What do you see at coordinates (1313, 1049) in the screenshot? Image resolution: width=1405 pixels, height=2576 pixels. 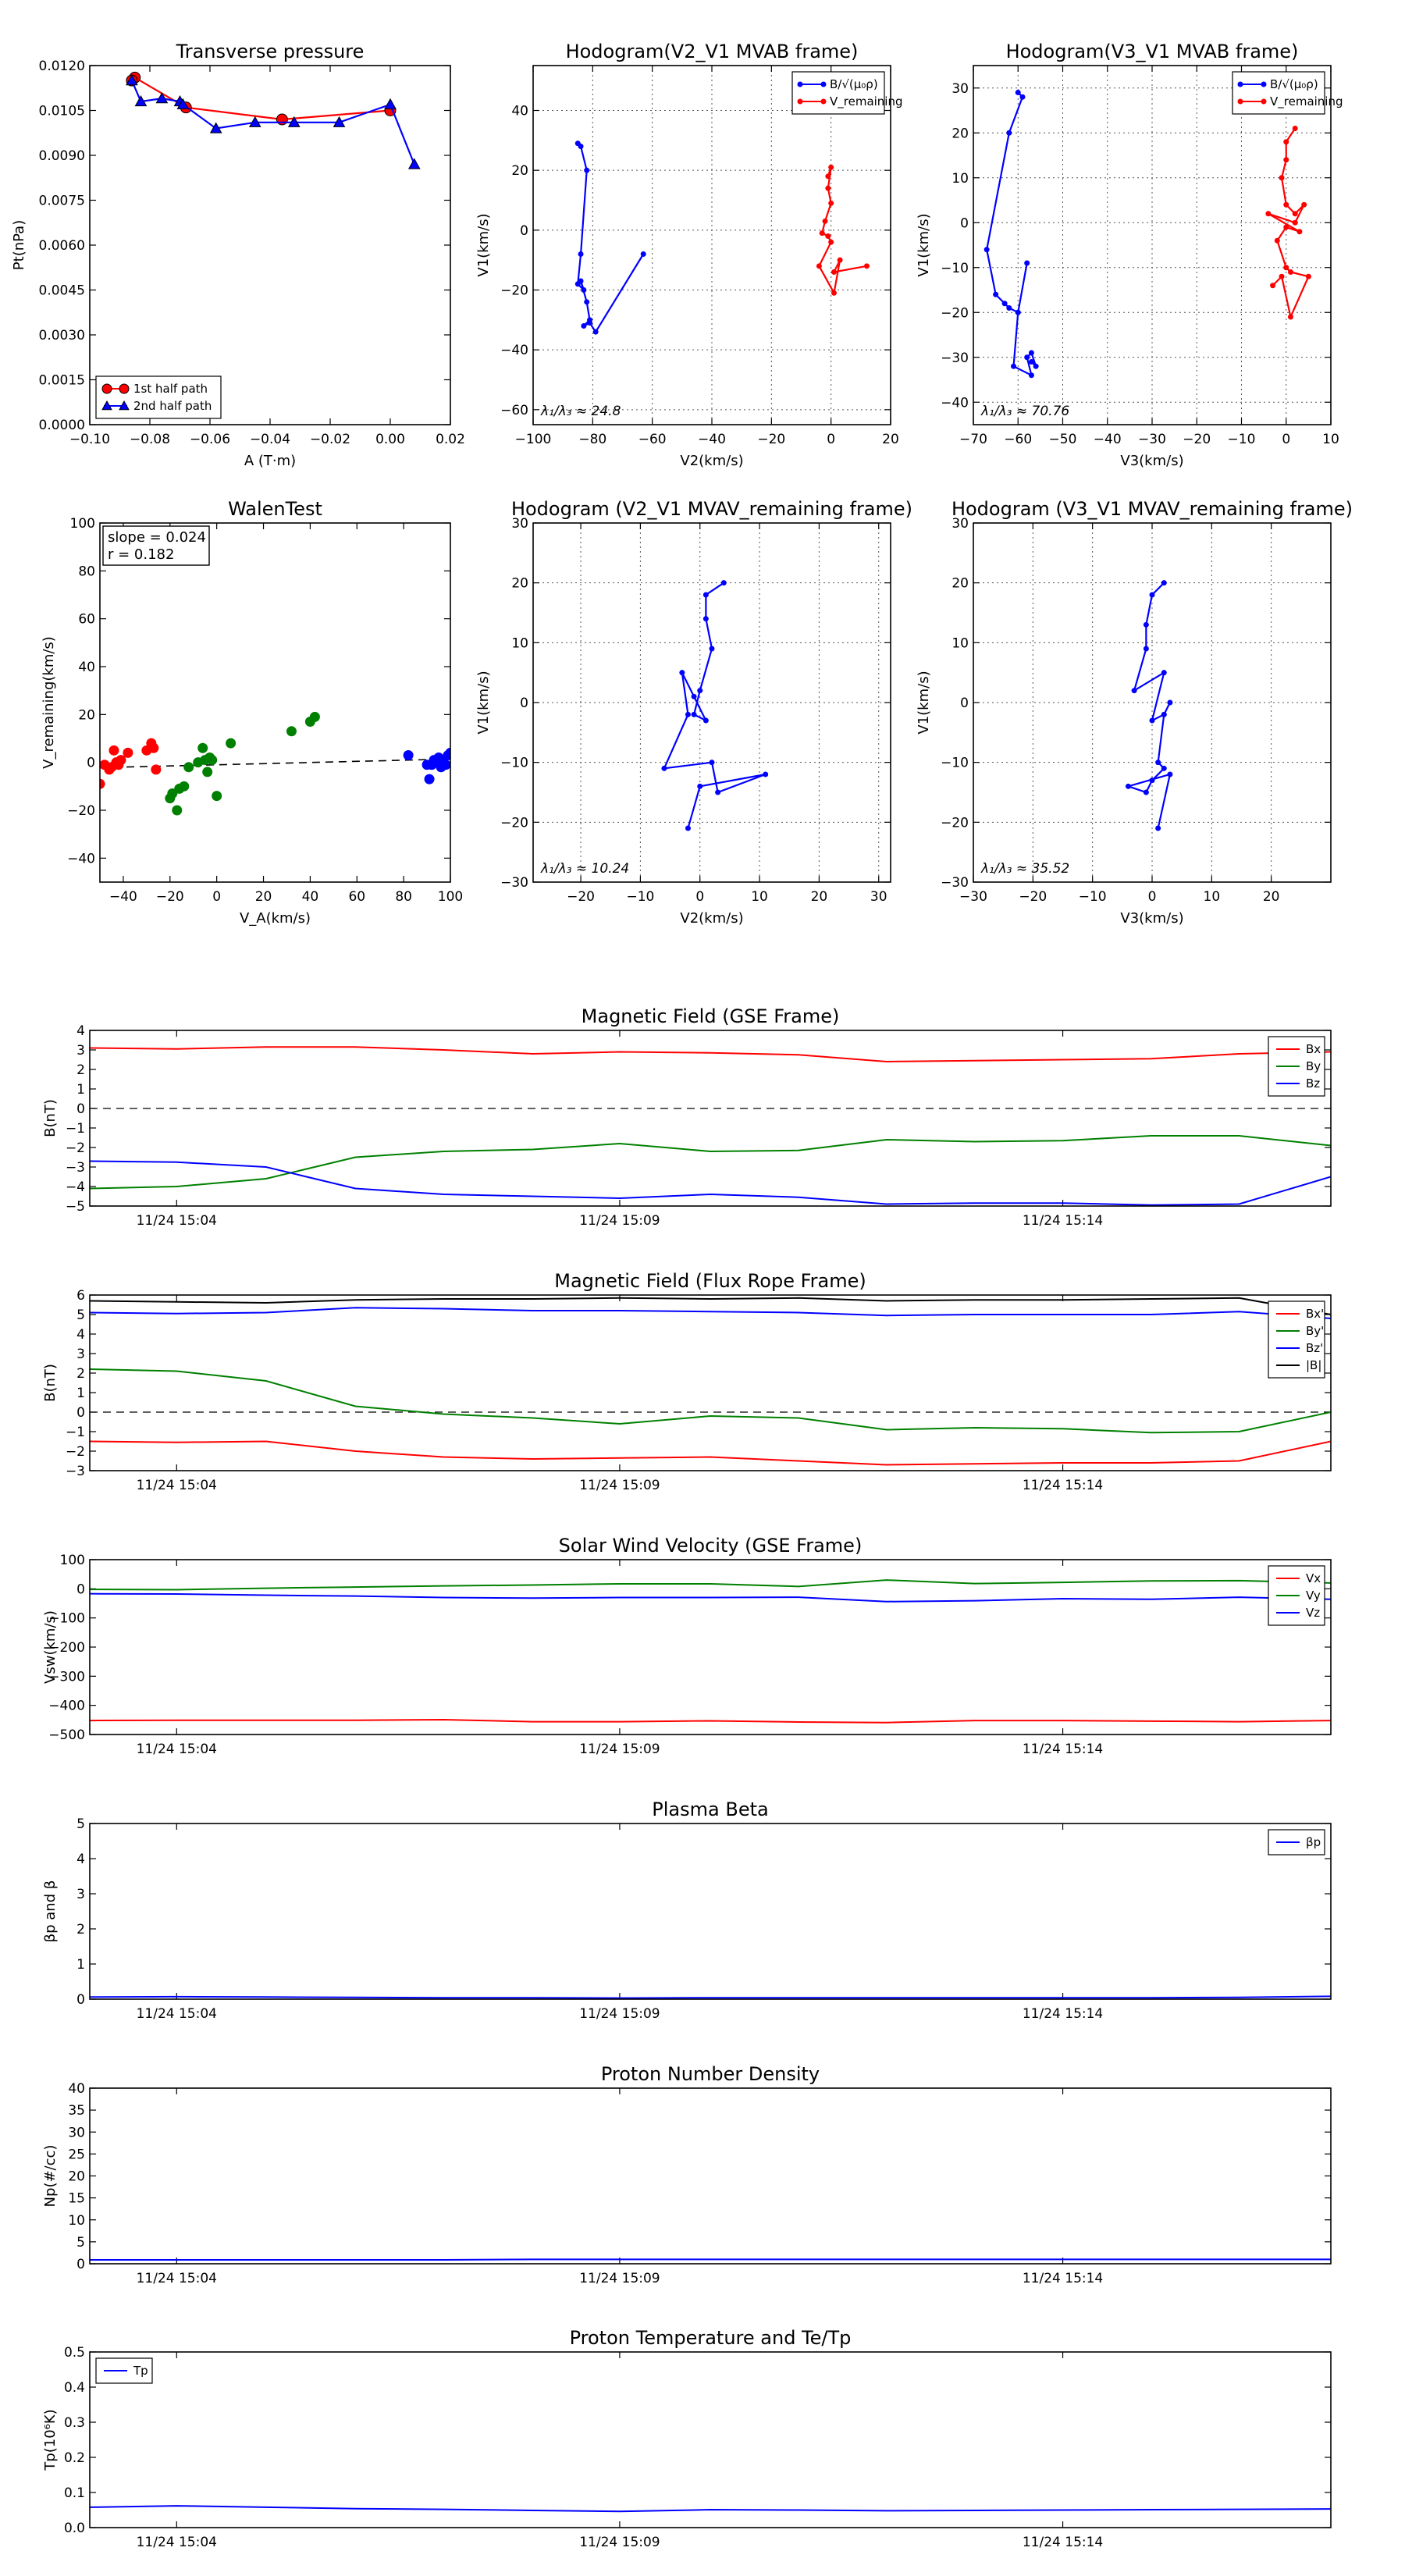 I see `legend-label: Bx` at bounding box center [1313, 1049].